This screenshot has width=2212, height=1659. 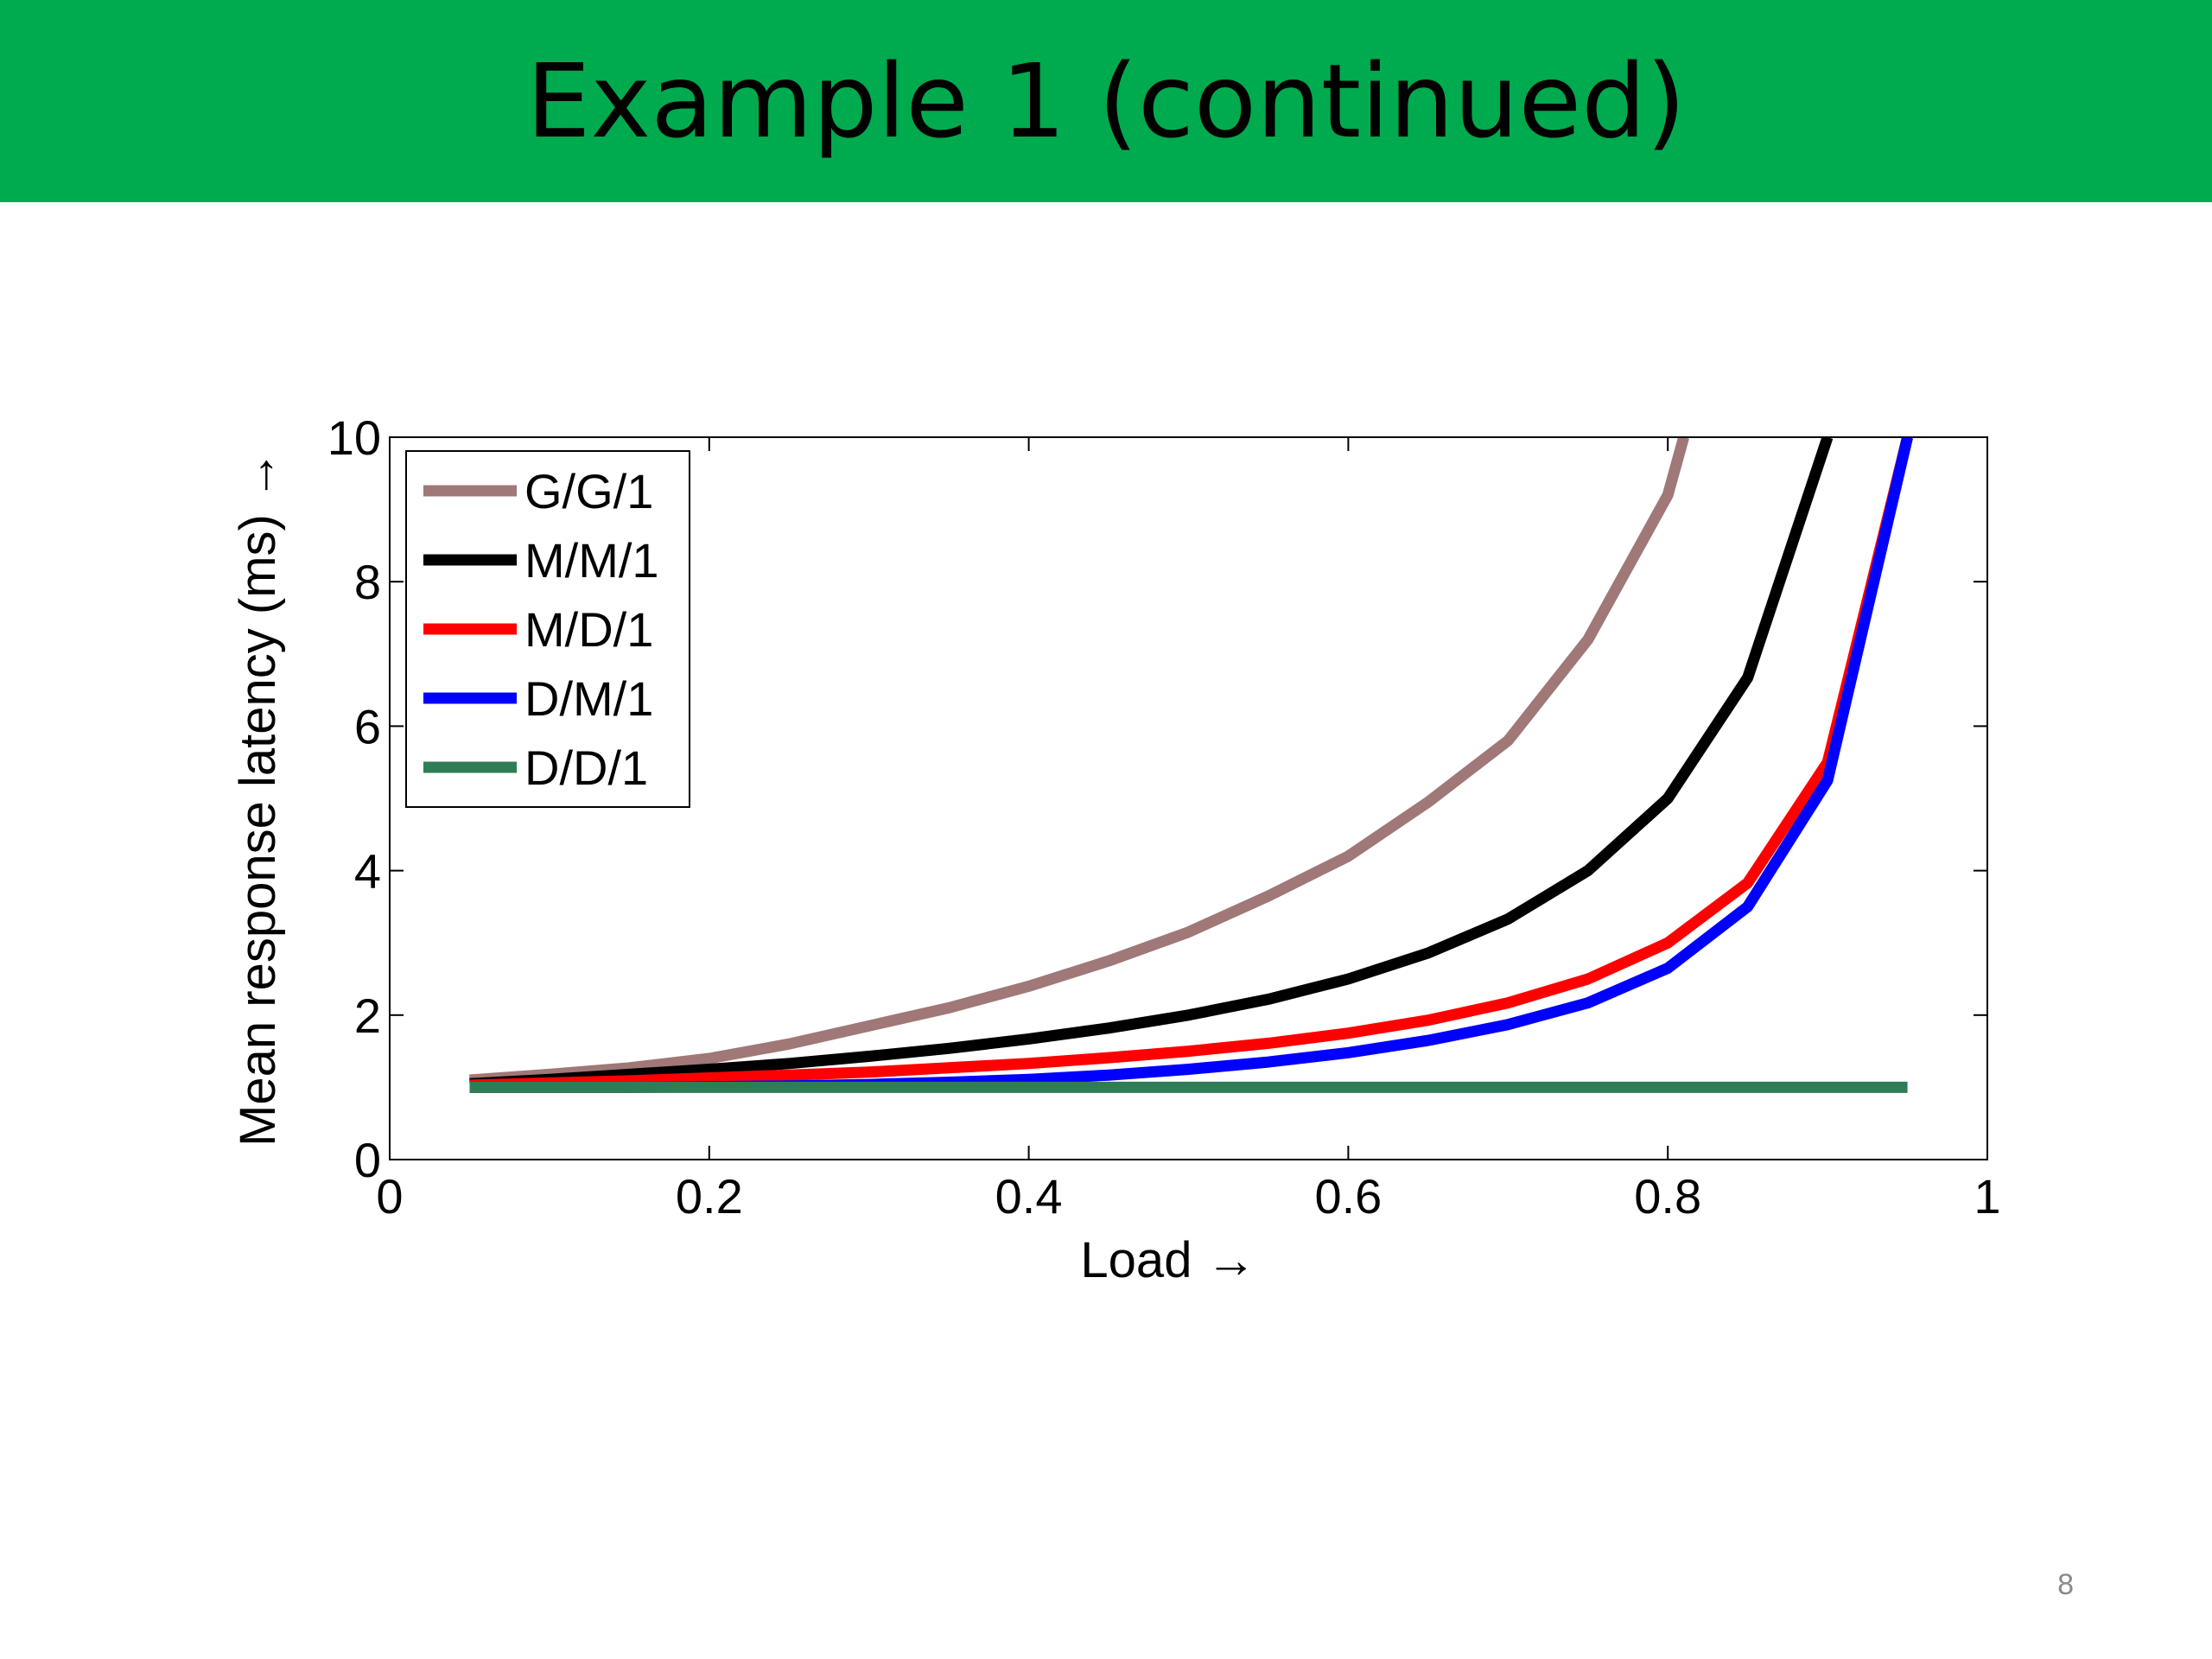 What do you see at coordinates (354, 437) in the screenshot?
I see `y-tick-label: 10` at bounding box center [354, 437].